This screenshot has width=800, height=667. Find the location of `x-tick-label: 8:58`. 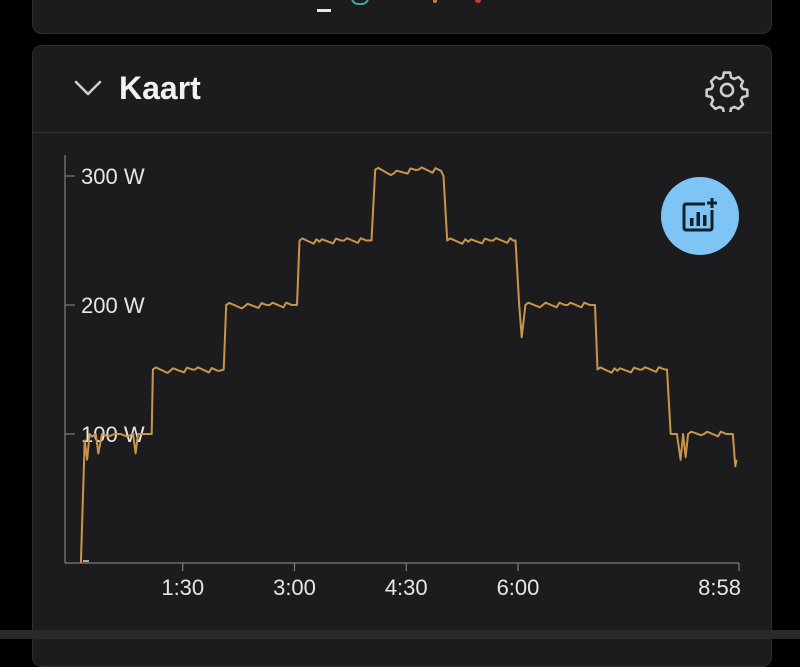

x-tick-label: 8:58 is located at coordinates (719, 587).